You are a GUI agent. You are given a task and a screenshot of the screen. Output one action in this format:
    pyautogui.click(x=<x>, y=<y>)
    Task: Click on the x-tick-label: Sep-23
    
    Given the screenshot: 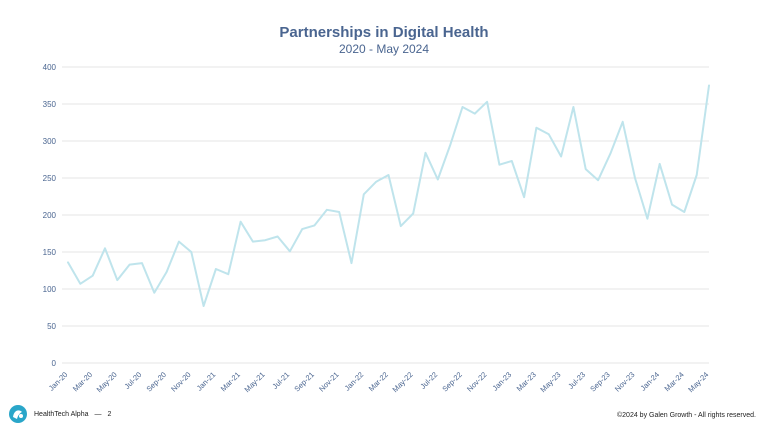 What is the action you would take?
    pyautogui.click(x=599, y=381)
    